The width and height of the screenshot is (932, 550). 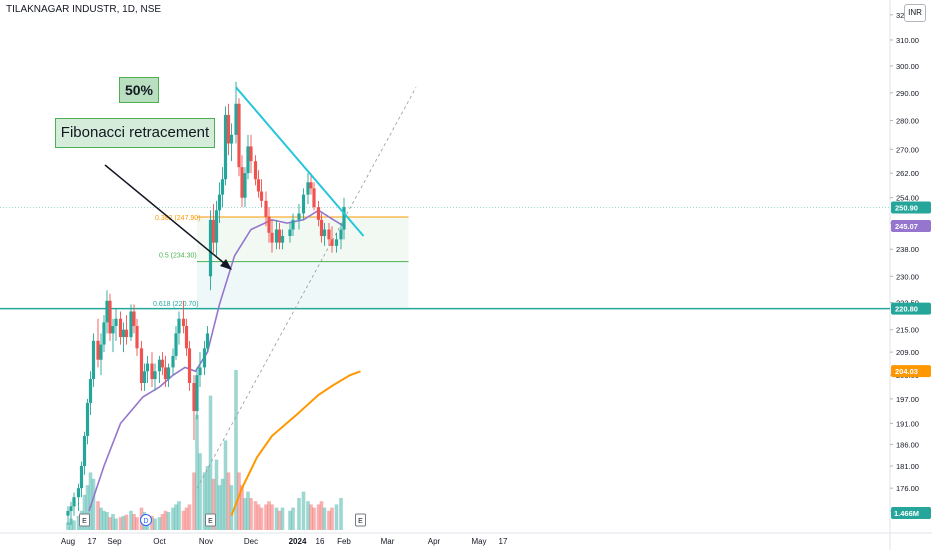 What do you see at coordinates (906, 207) in the screenshot?
I see `last-price-tag-label: 250.90` at bounding box center [906, 207].